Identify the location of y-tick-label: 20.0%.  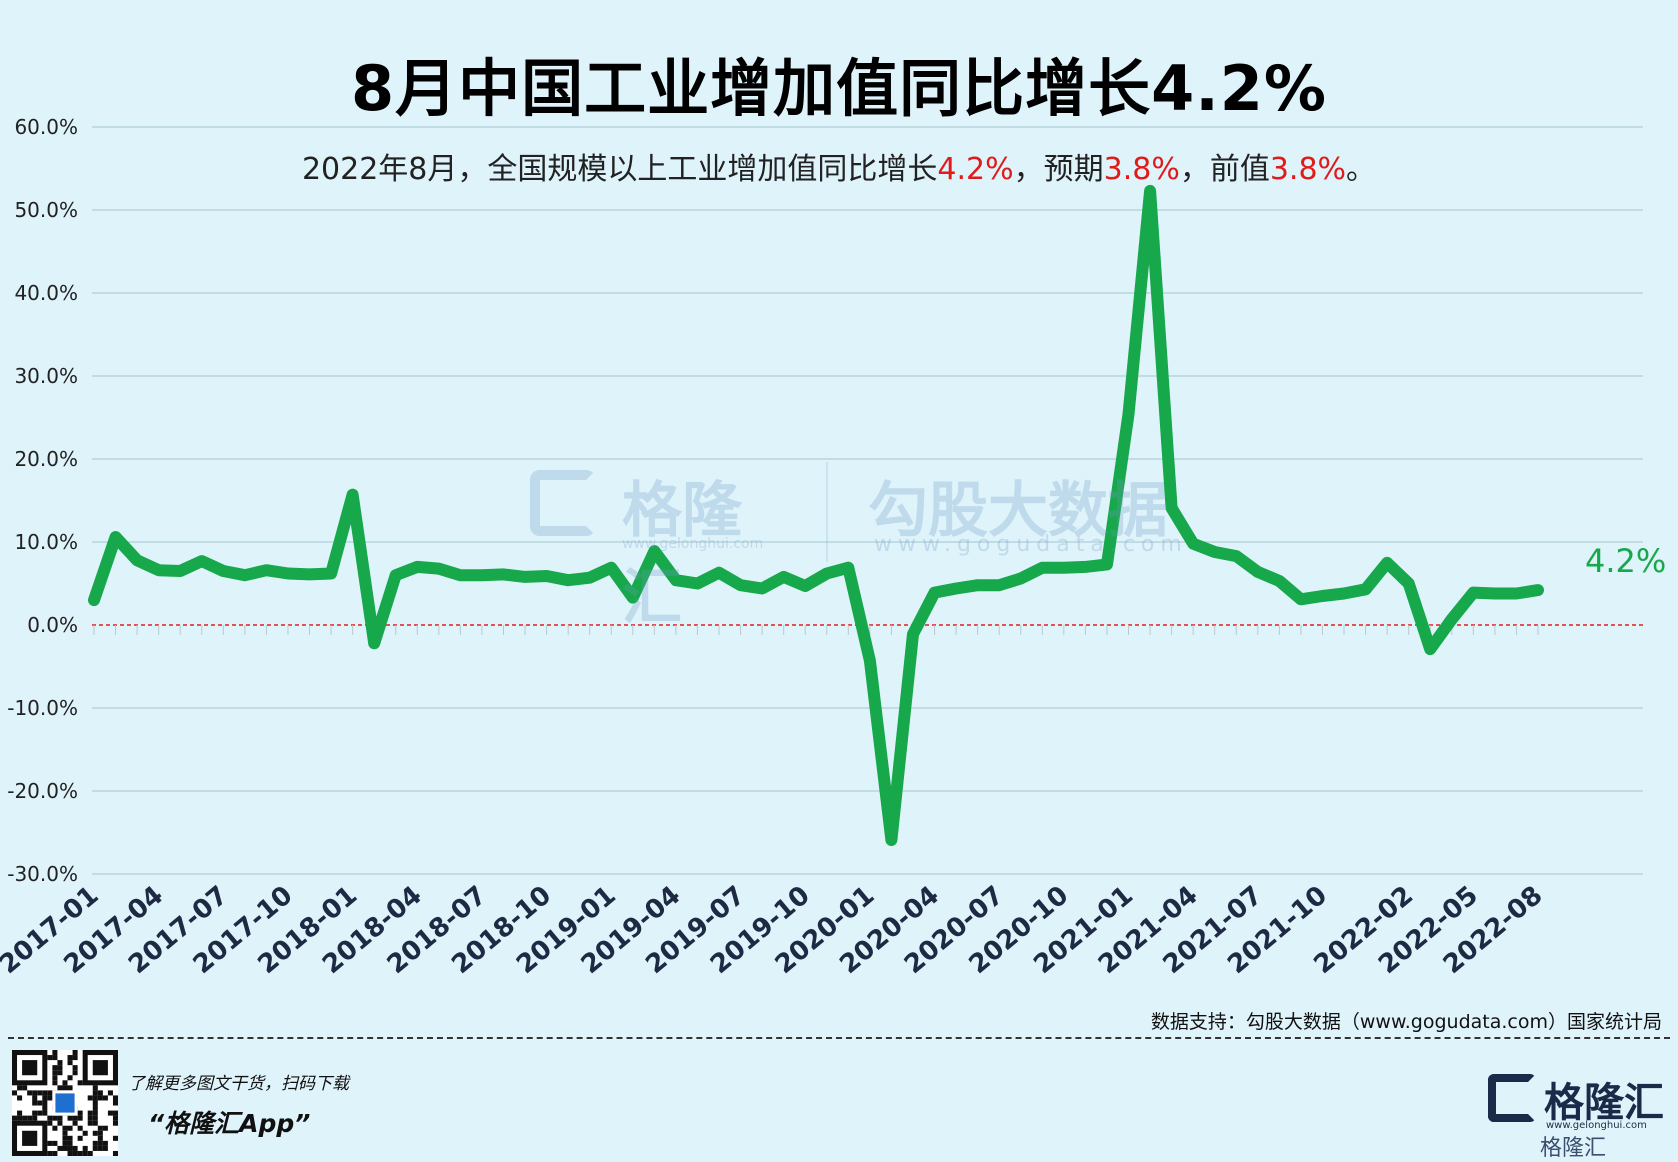
(46, 459).